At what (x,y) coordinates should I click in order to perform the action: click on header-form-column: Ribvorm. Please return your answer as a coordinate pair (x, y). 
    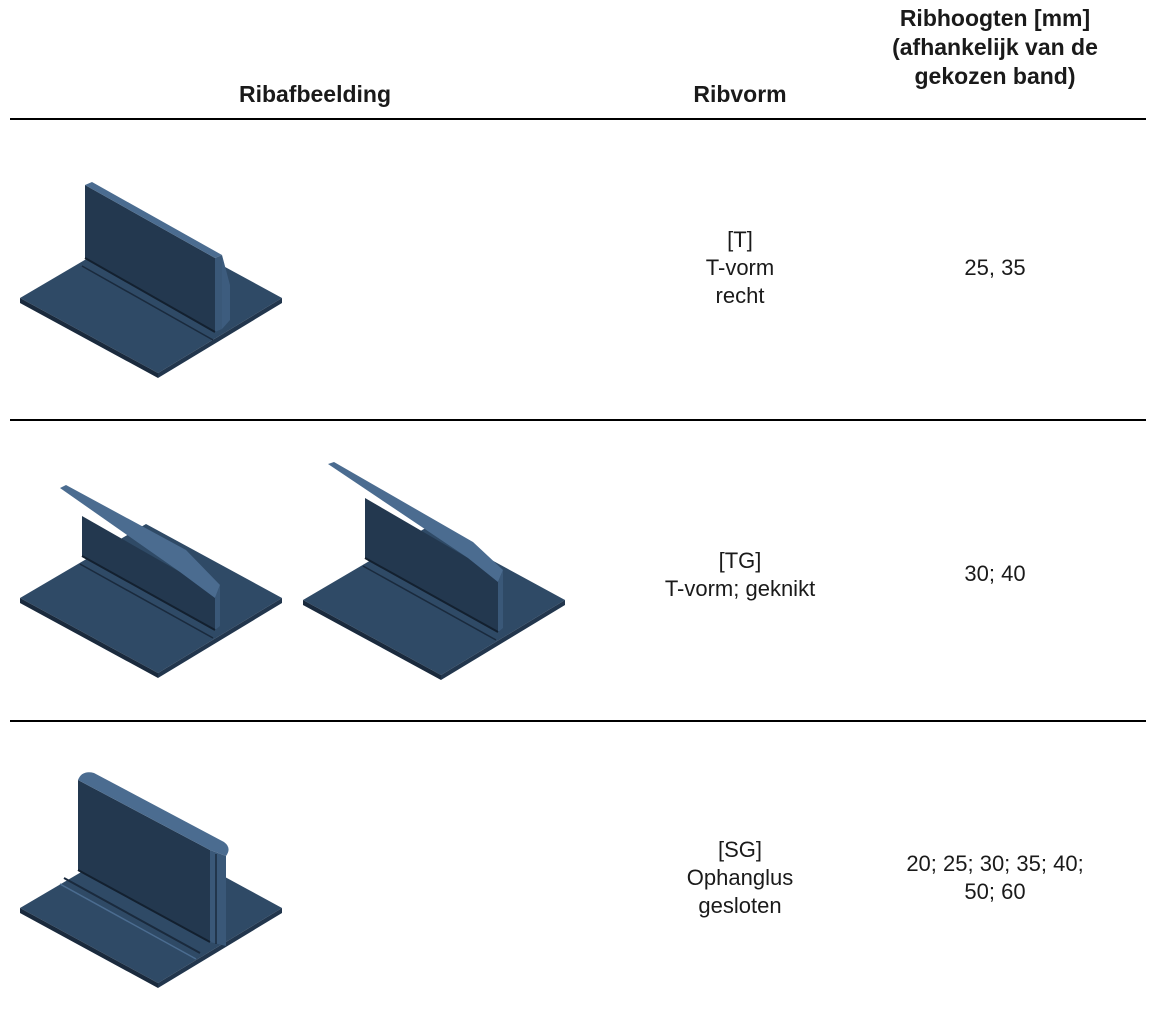
    Looking at the image, I should click on (740, 94).